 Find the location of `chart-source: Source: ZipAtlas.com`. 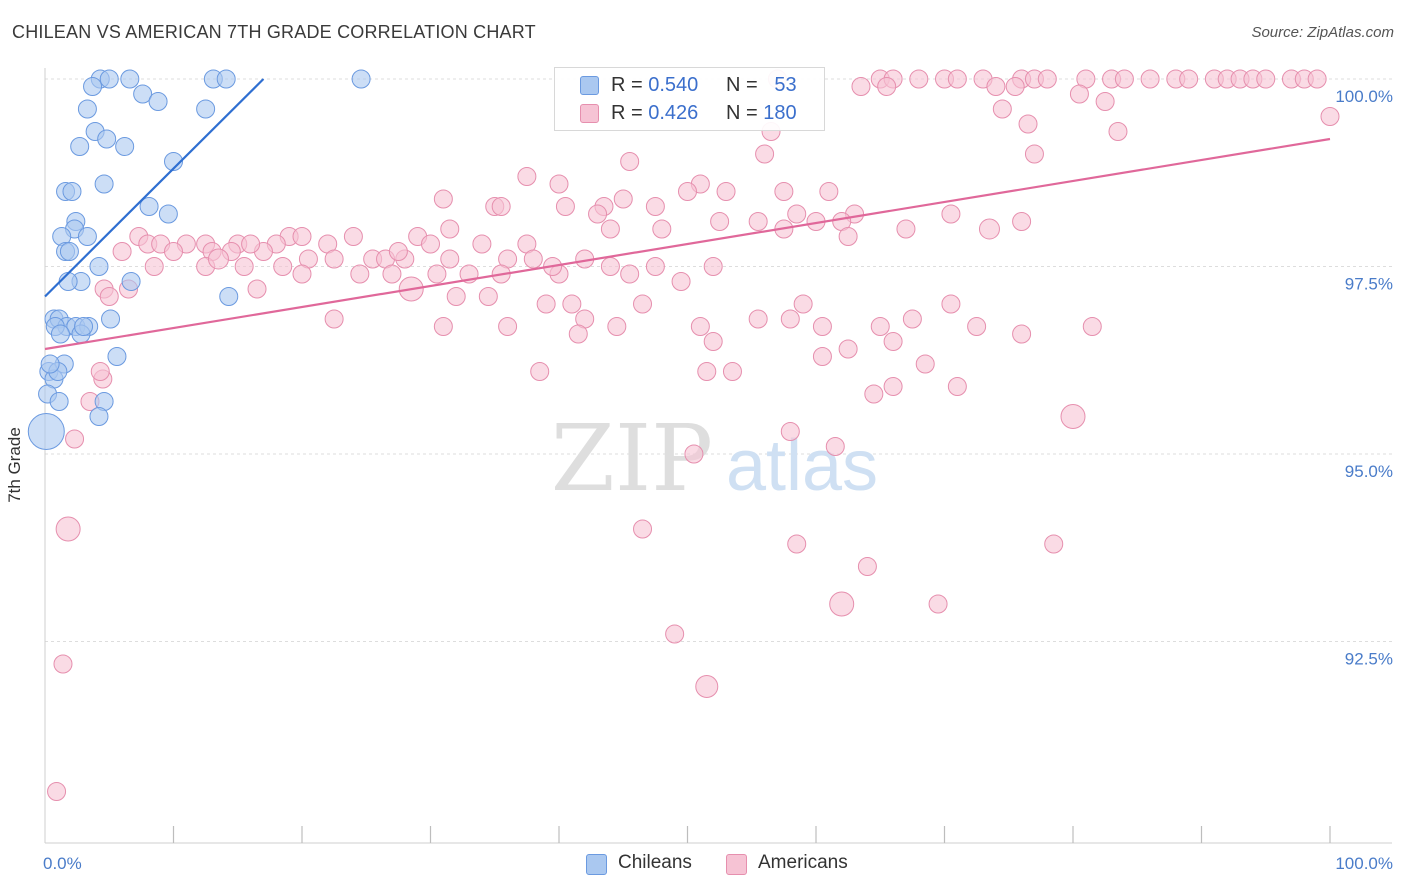

chart-source: Source: ZipAtlas.com is located at coordinates (1322, 32).